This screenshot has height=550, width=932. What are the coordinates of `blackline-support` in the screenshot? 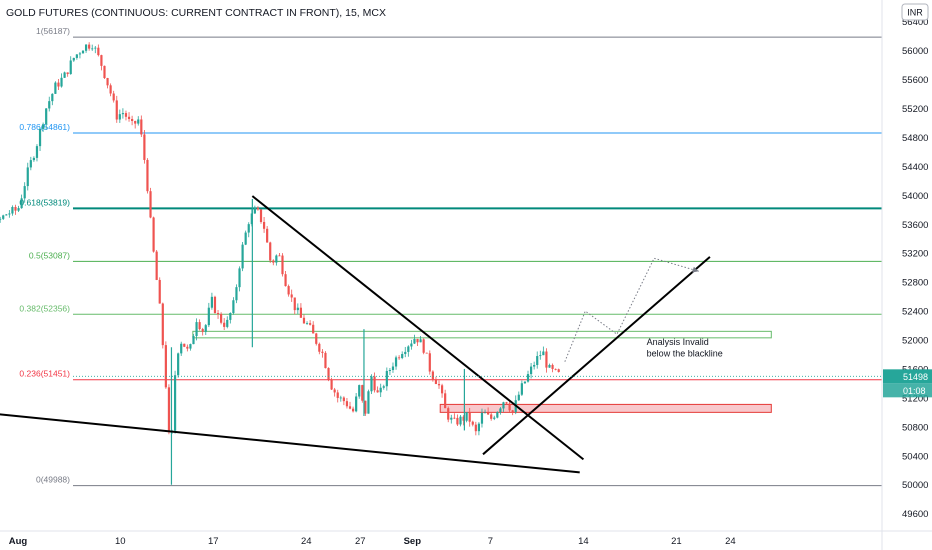 It's located at (596, 356).